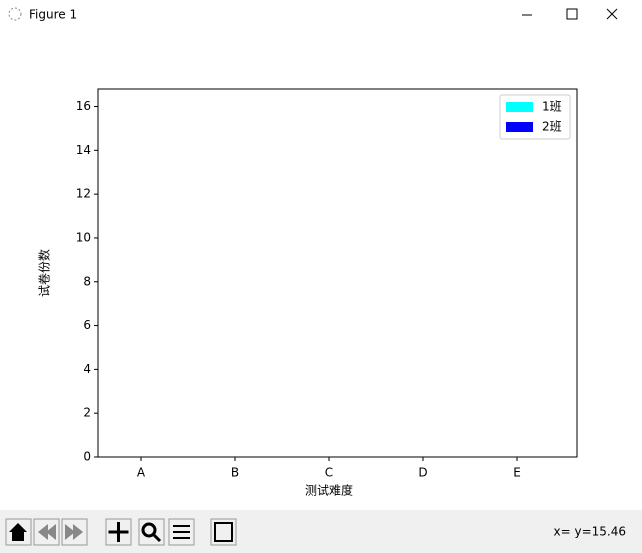 The image size is (642, 553). I want to click on back-icon, so click(47, 532).